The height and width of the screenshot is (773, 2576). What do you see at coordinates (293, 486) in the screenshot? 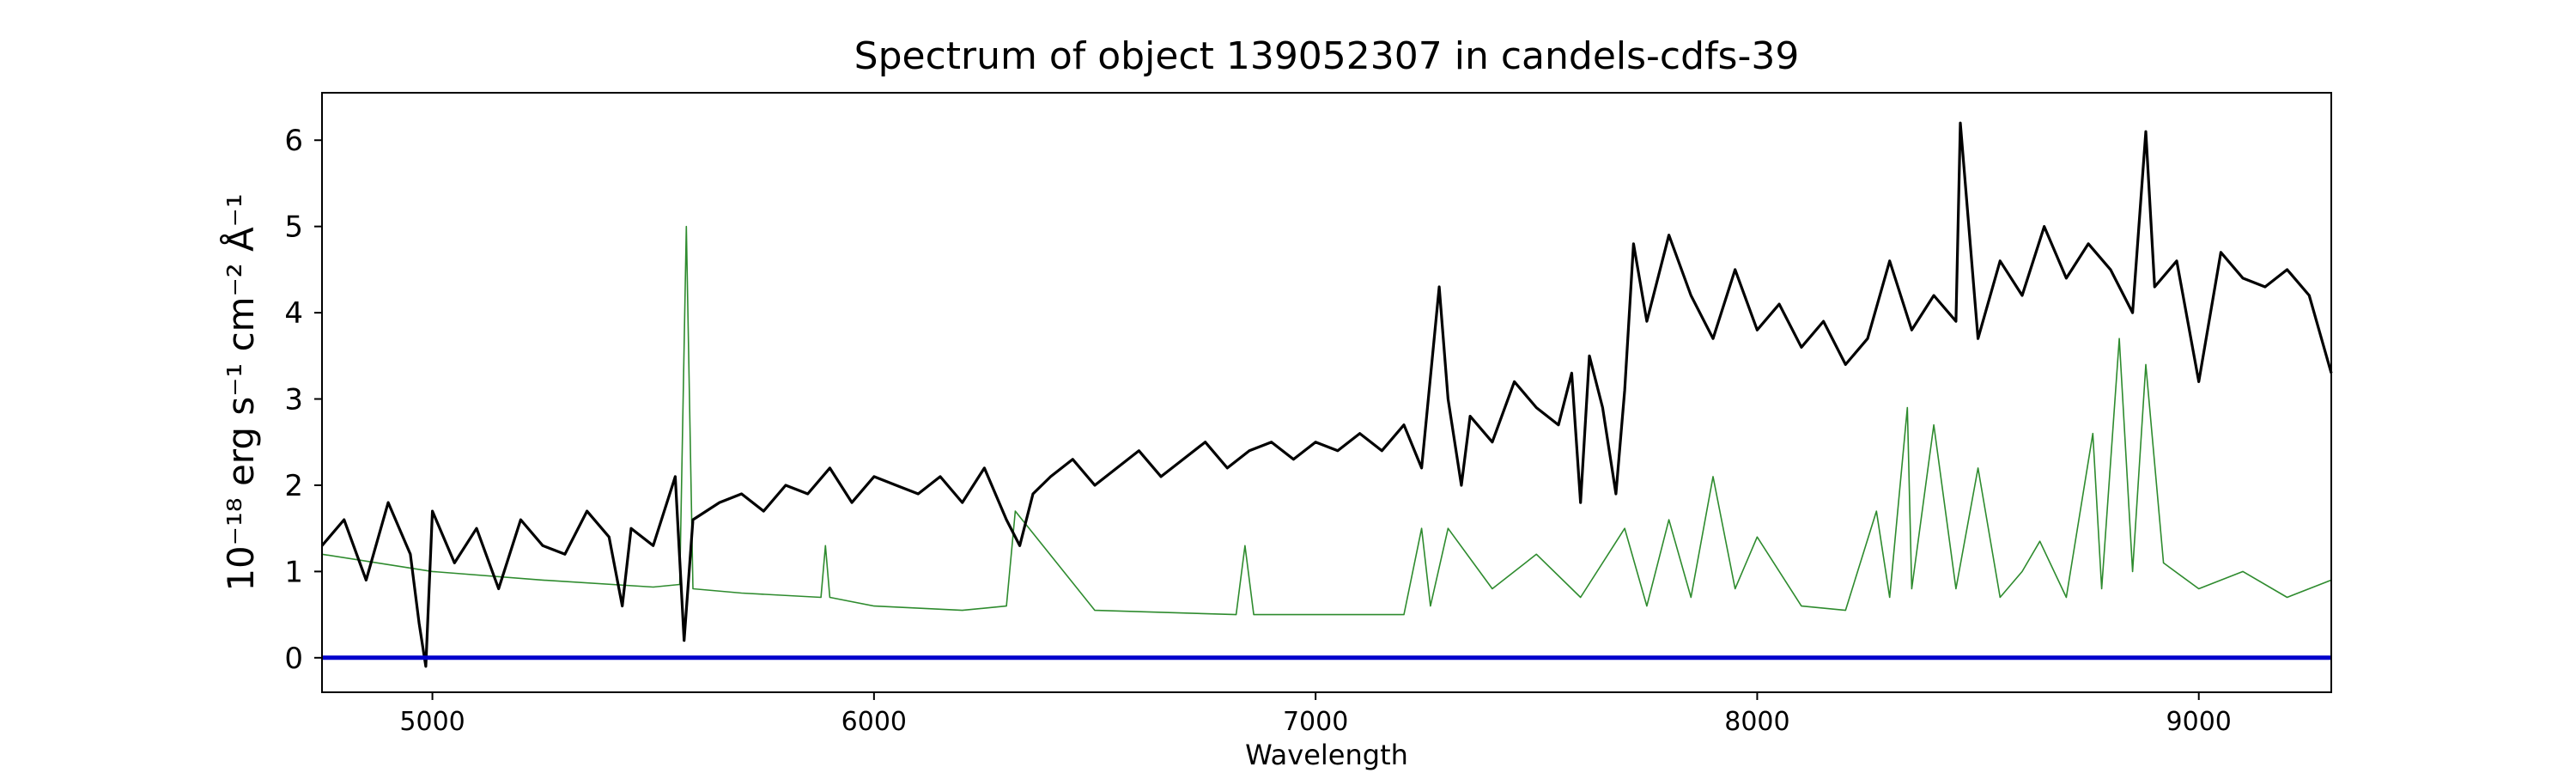
I see `y-tick-label: 2` at bounding box center [293, 486].